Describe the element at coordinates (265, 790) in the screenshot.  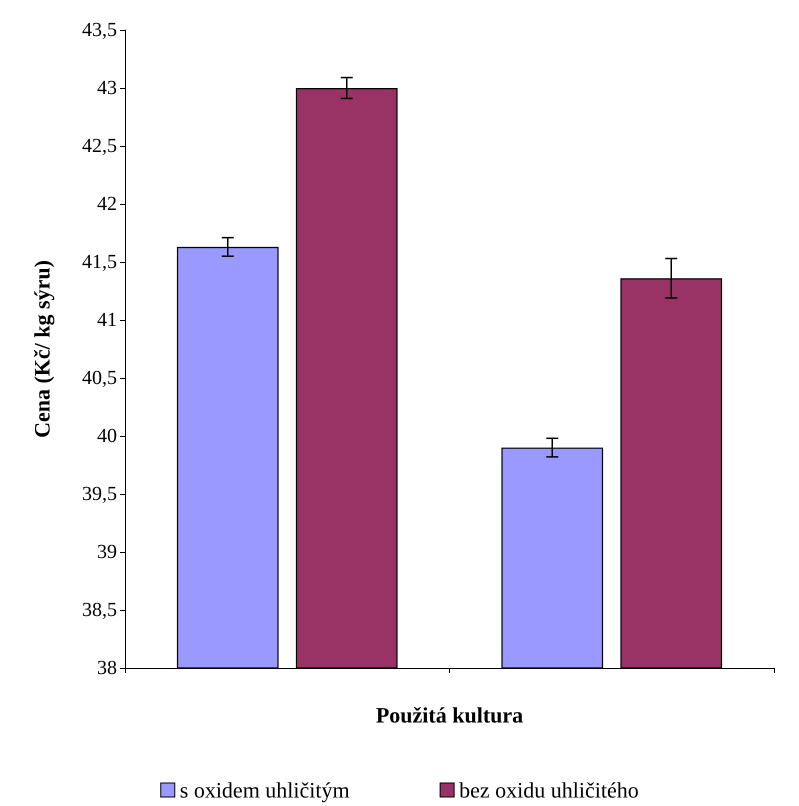
I see `legend-label: s oxidem uhličitým` at that location.